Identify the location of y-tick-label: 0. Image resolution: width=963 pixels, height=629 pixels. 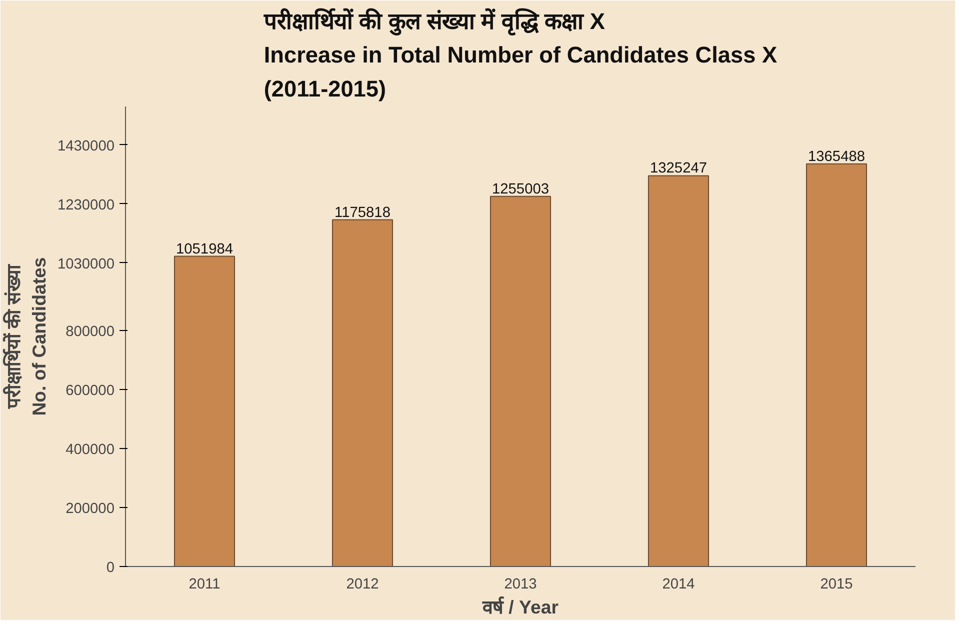
(110, 568).